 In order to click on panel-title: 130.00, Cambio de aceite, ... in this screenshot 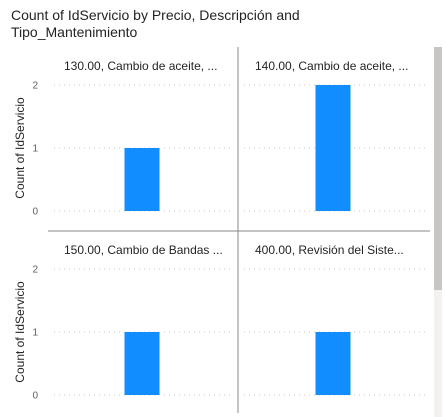, I will do `click(140, 66)`.